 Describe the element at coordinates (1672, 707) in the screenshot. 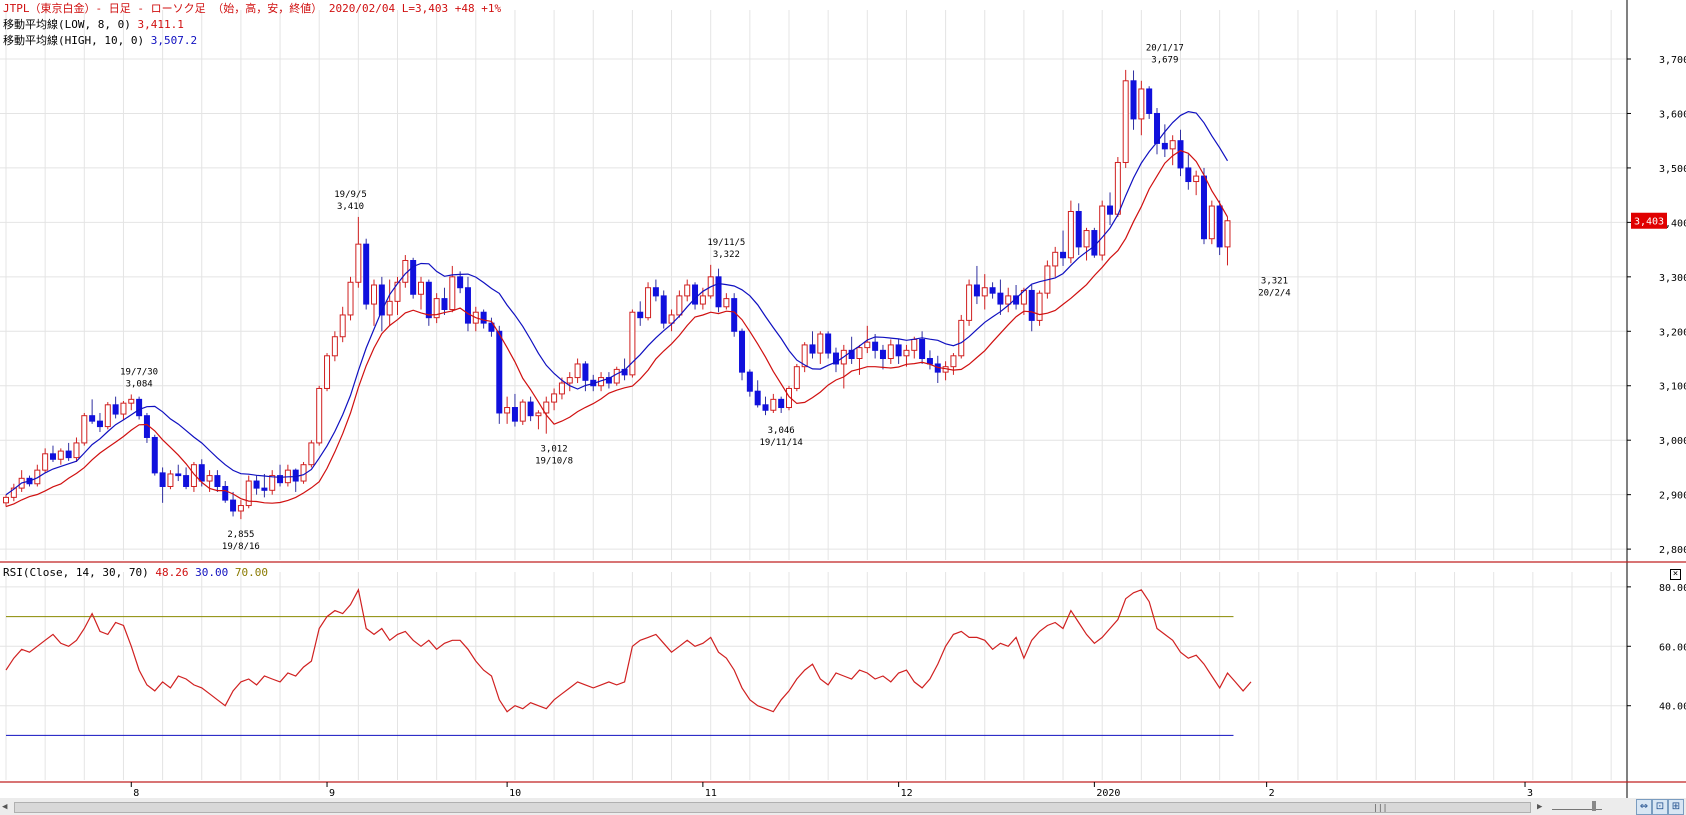

I see `rsi-tick-label: 40.00` at that location.